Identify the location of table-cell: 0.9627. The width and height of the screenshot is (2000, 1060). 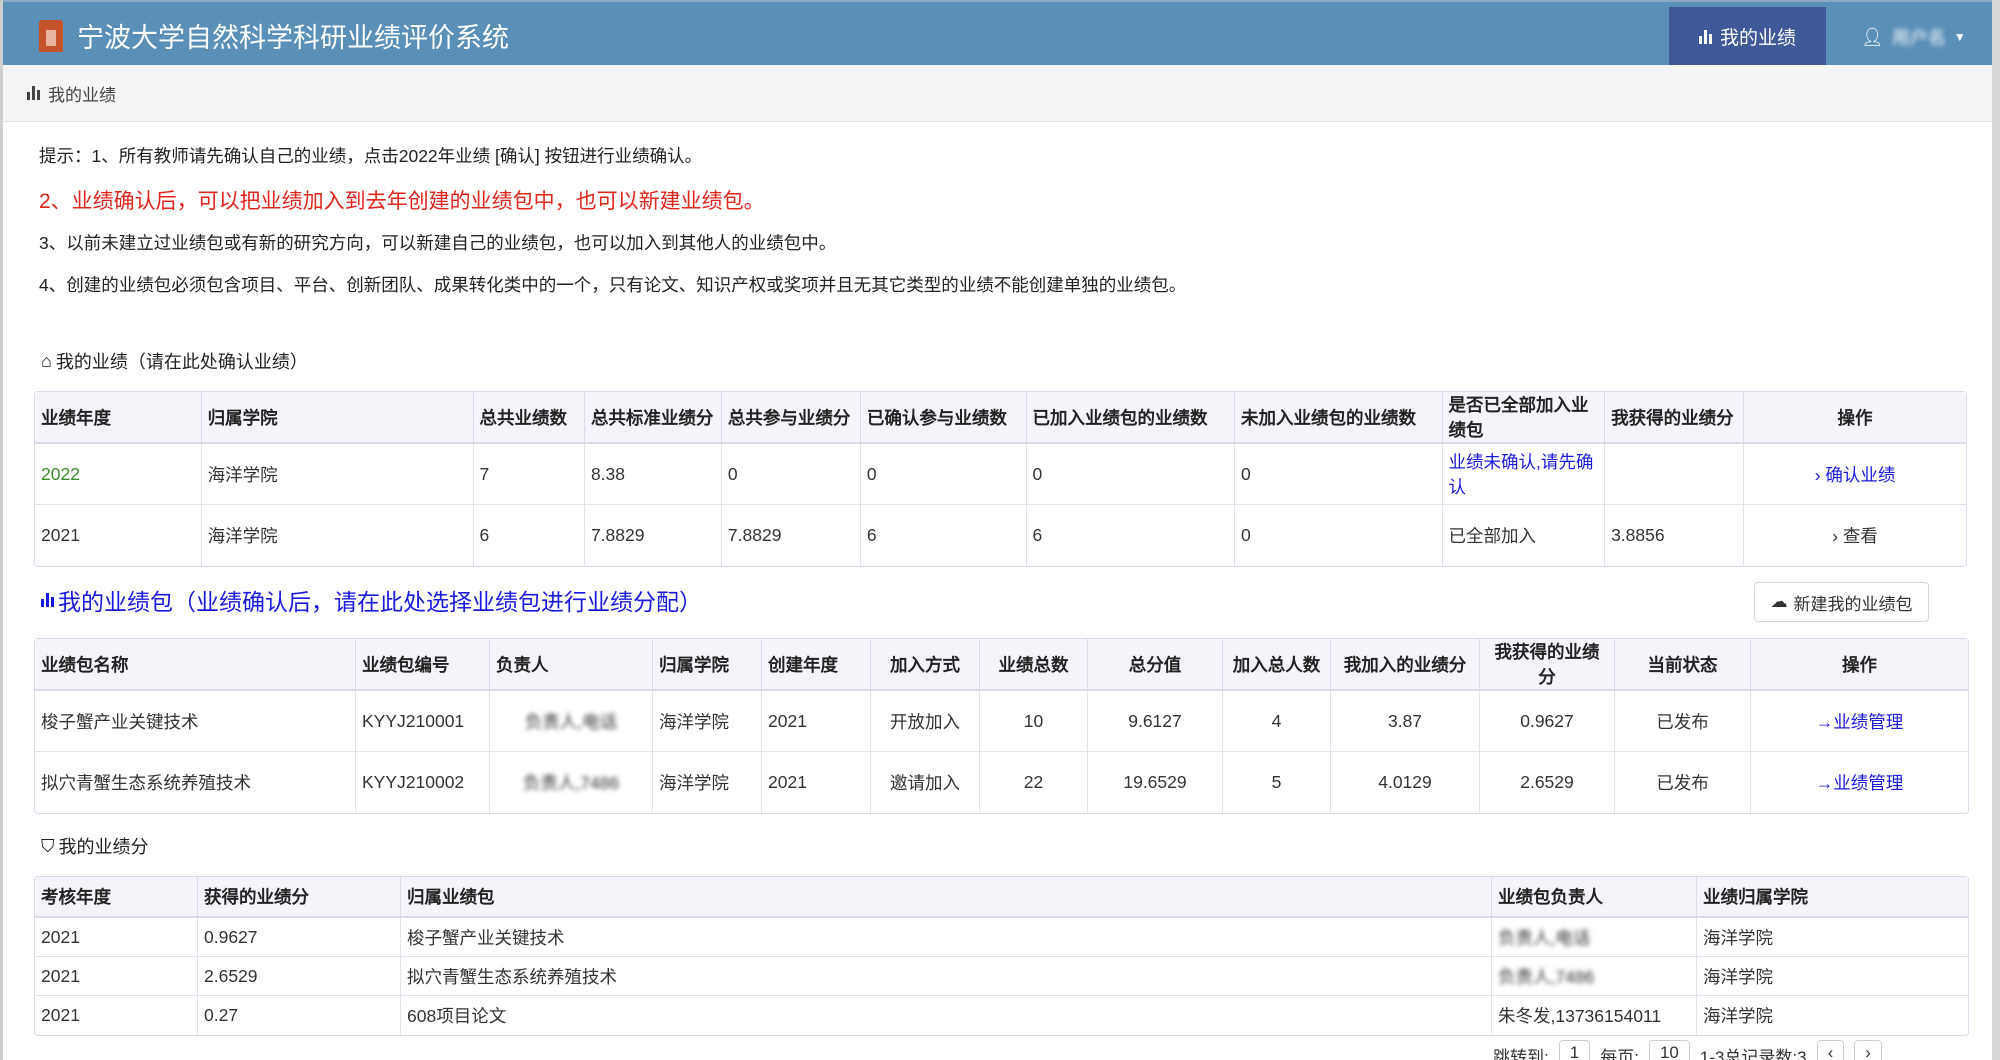
(299, 937).